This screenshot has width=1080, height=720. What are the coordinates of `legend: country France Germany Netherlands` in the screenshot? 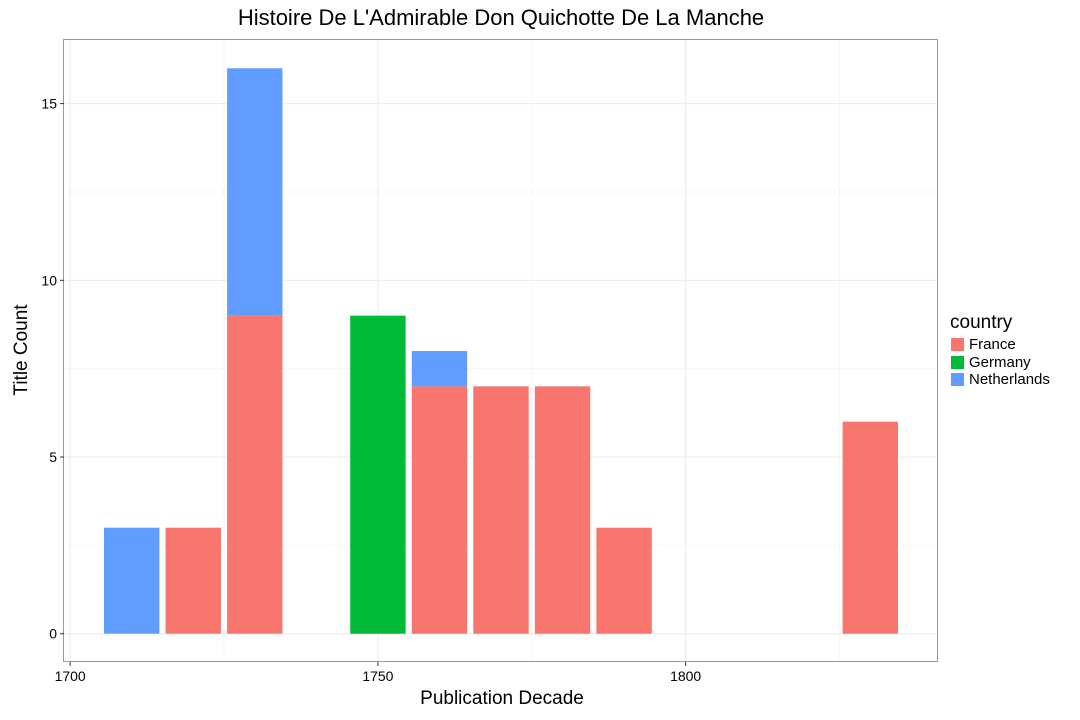 It's located at (1000, 350).